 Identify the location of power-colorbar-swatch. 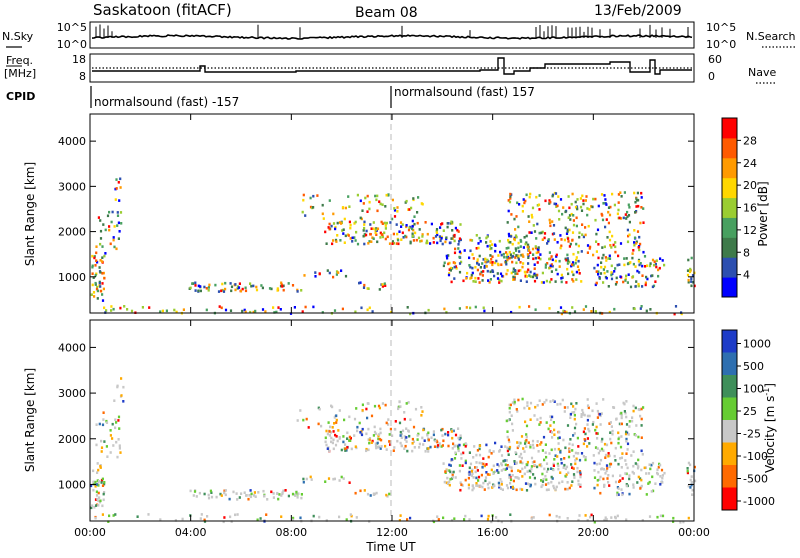
(729, 227).